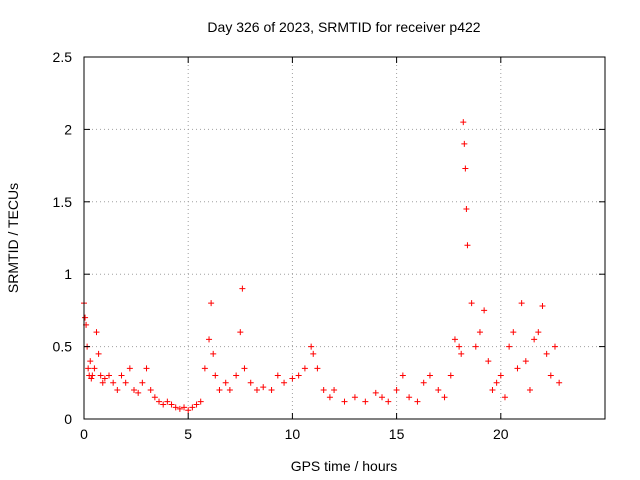 The height and width of the screenshot is (480, 640). Describe the element at coordinates (13, 238) in the screenshot. I see `y-axis-label: SRMTID / TECUs` at that location.